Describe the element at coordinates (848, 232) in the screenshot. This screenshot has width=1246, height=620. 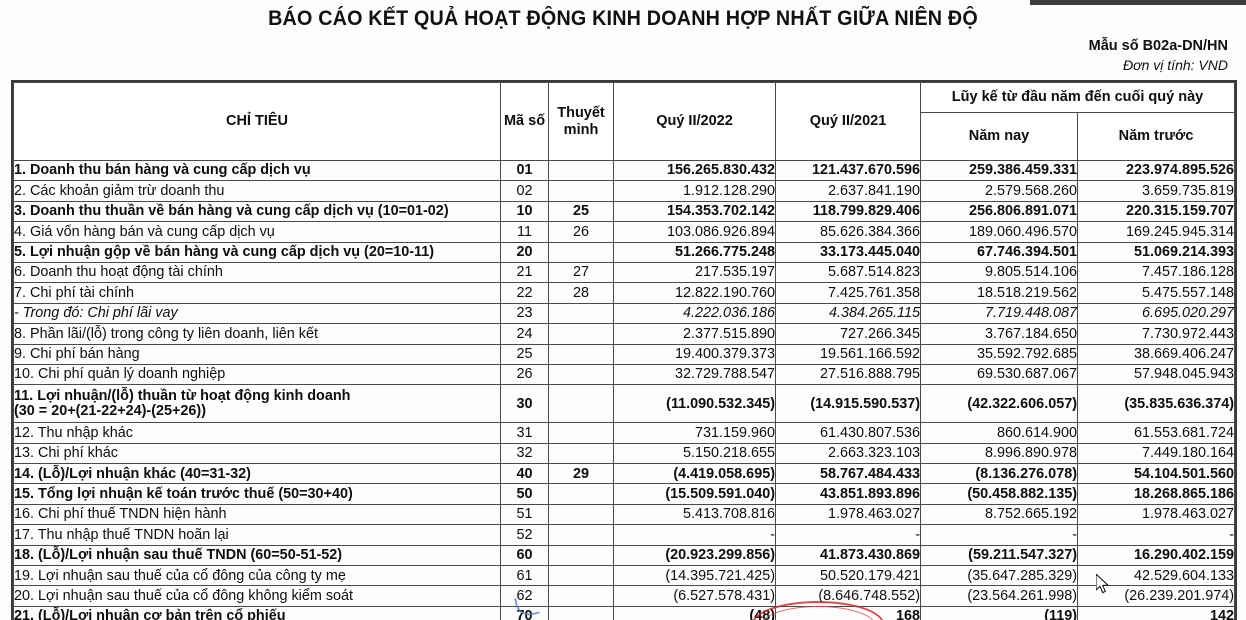
I see `row-value-quarter-previous: 85.626.384.366` at that location.